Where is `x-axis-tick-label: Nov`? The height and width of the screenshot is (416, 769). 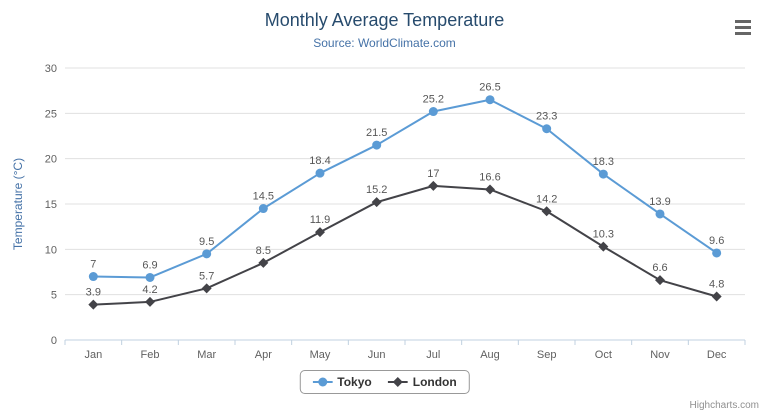 x-axis-tick-label: Nov is located at coordinates (660, 355).